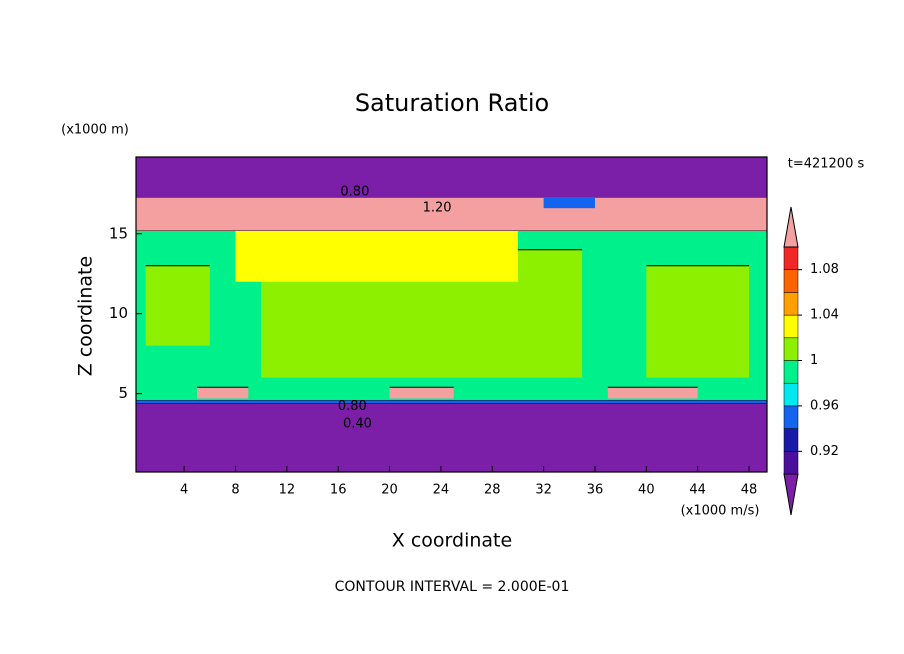 This screenshot has width=904, height=654. I want to click on y-tick-label: 10, so click(118, 313).